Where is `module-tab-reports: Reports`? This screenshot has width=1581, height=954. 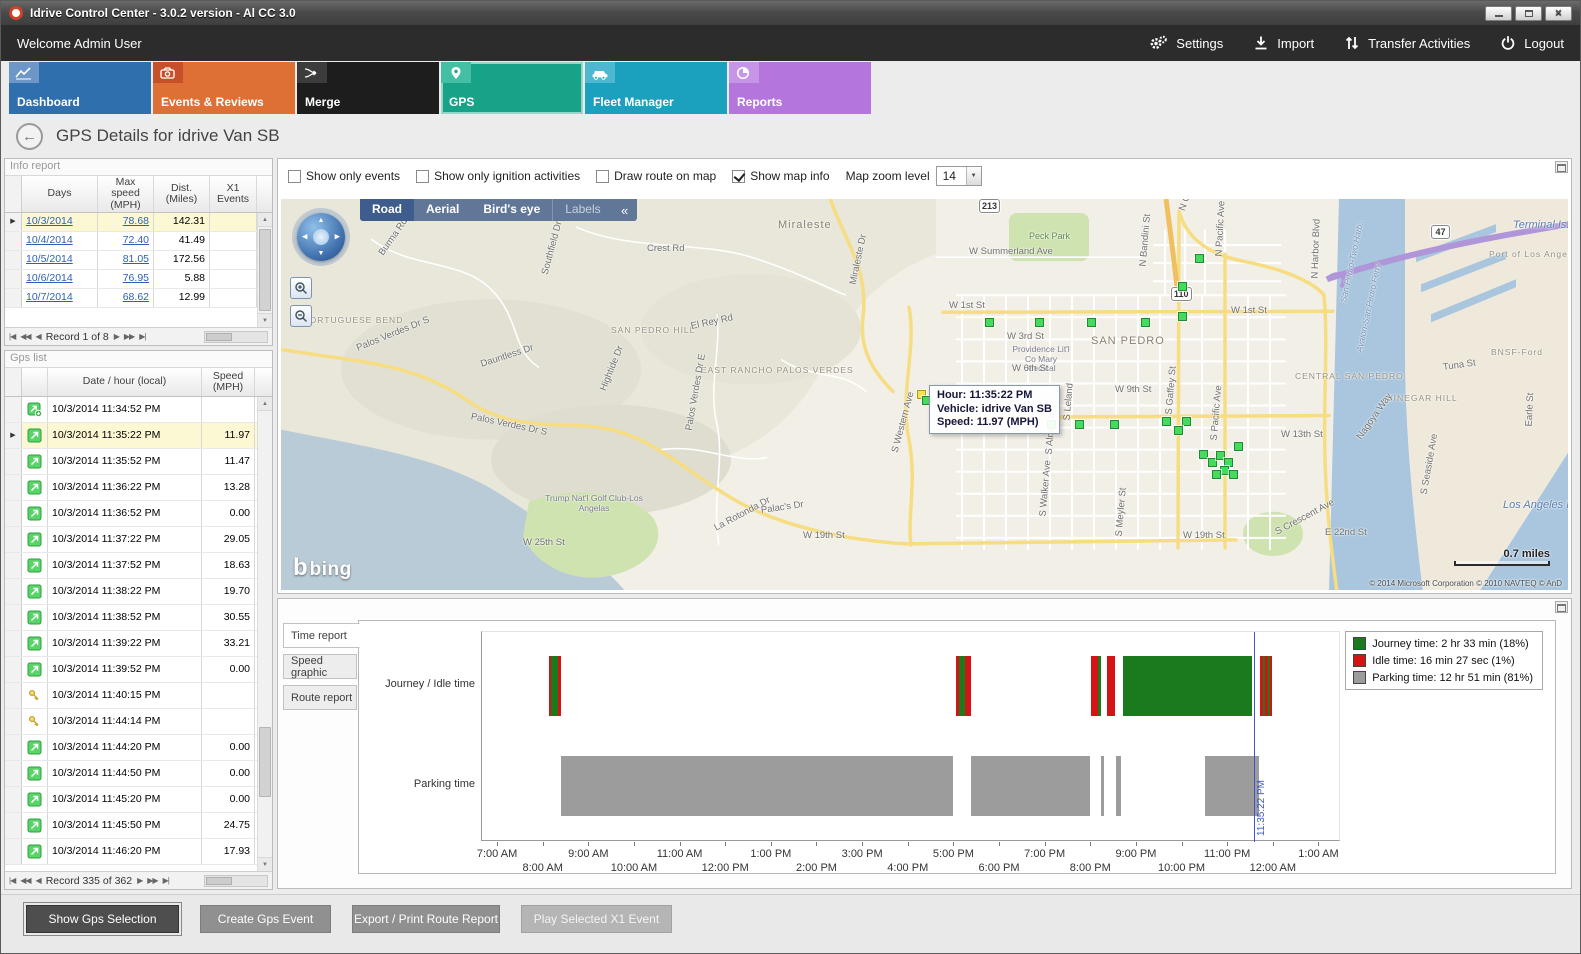 module-tab-reports: Reports is located at coordinates (800, 88).